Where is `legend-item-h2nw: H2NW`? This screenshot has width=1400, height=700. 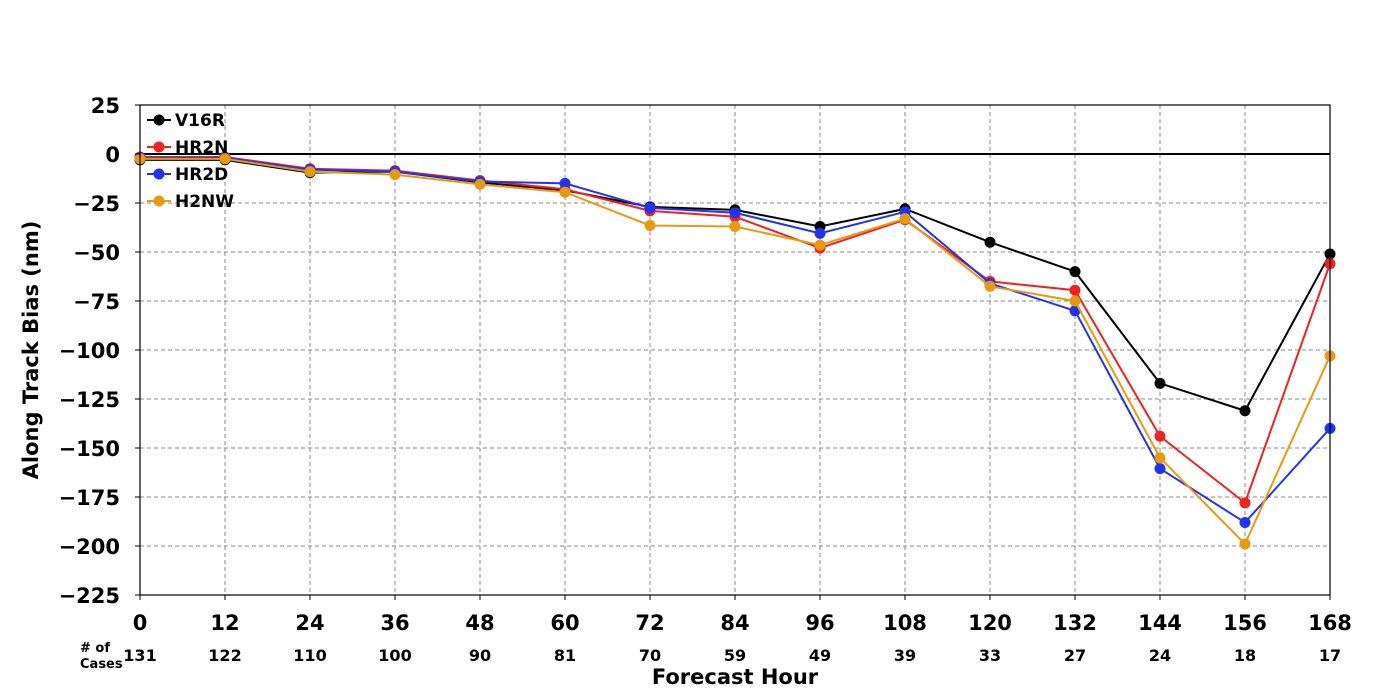
legend-item-h2nw: H2NW is located at coordinates (190, 202).